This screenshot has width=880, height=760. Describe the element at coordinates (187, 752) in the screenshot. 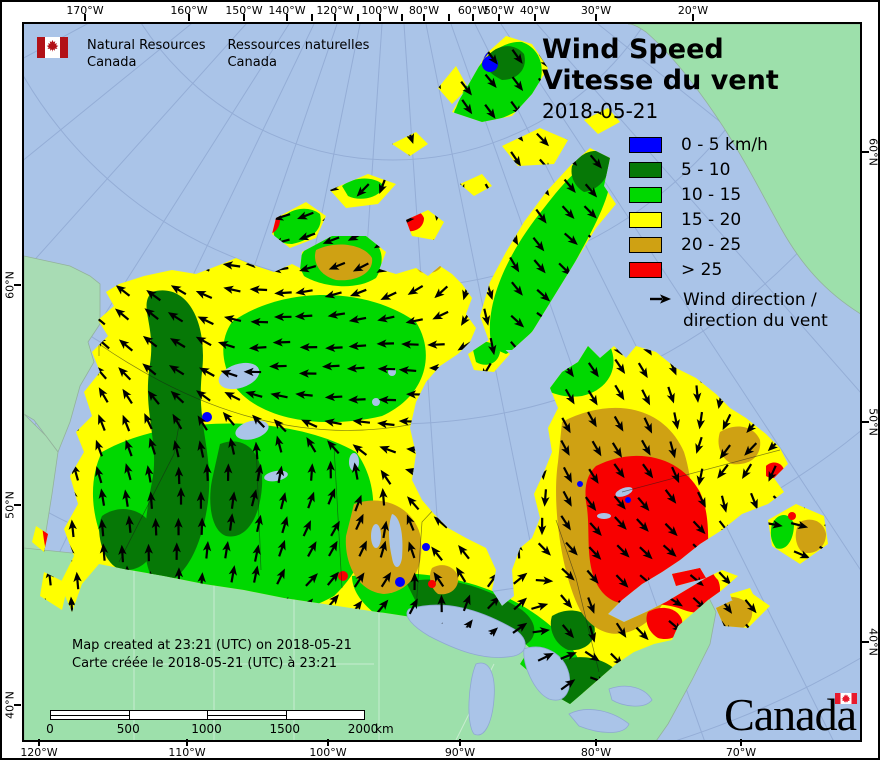

I see `axis-label: 110°W` at that location.